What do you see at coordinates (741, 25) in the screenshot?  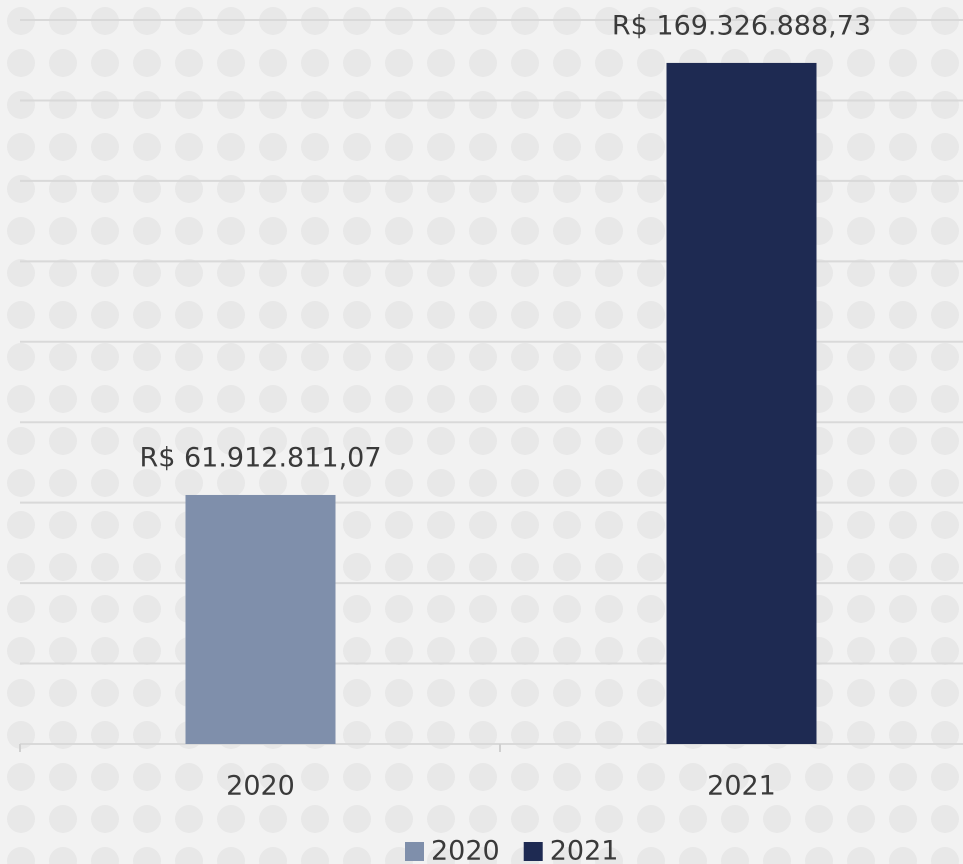 I see `value-label: R$ 169.326.888,73` at bounding box center [741, 25].